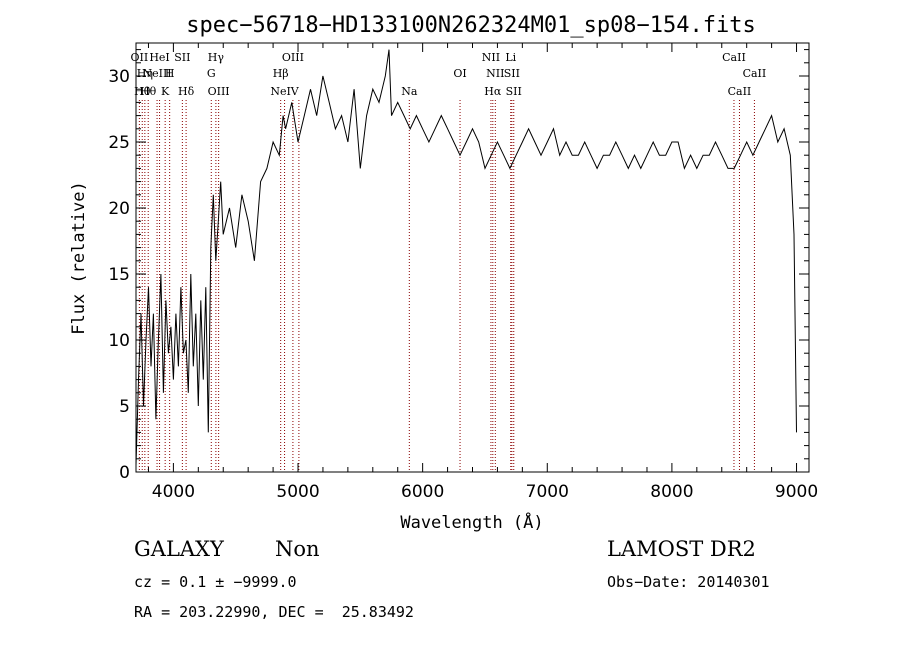 This screenshot has height=649, width=900. Describe the element at coordinates (688, 582) in the screenshot. I see `observation-date: Obs−Date: 20140301` at that location.